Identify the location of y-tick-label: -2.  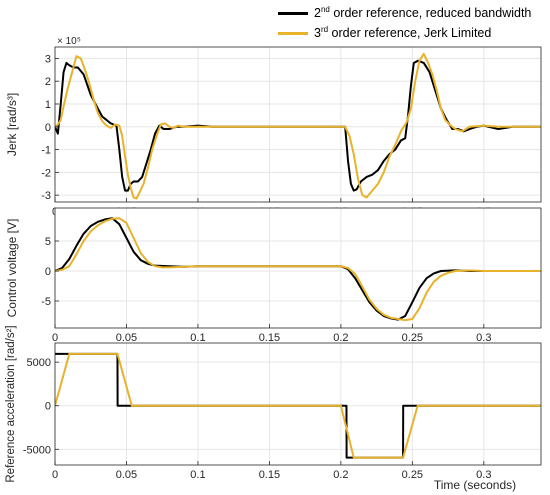
(46, 173).